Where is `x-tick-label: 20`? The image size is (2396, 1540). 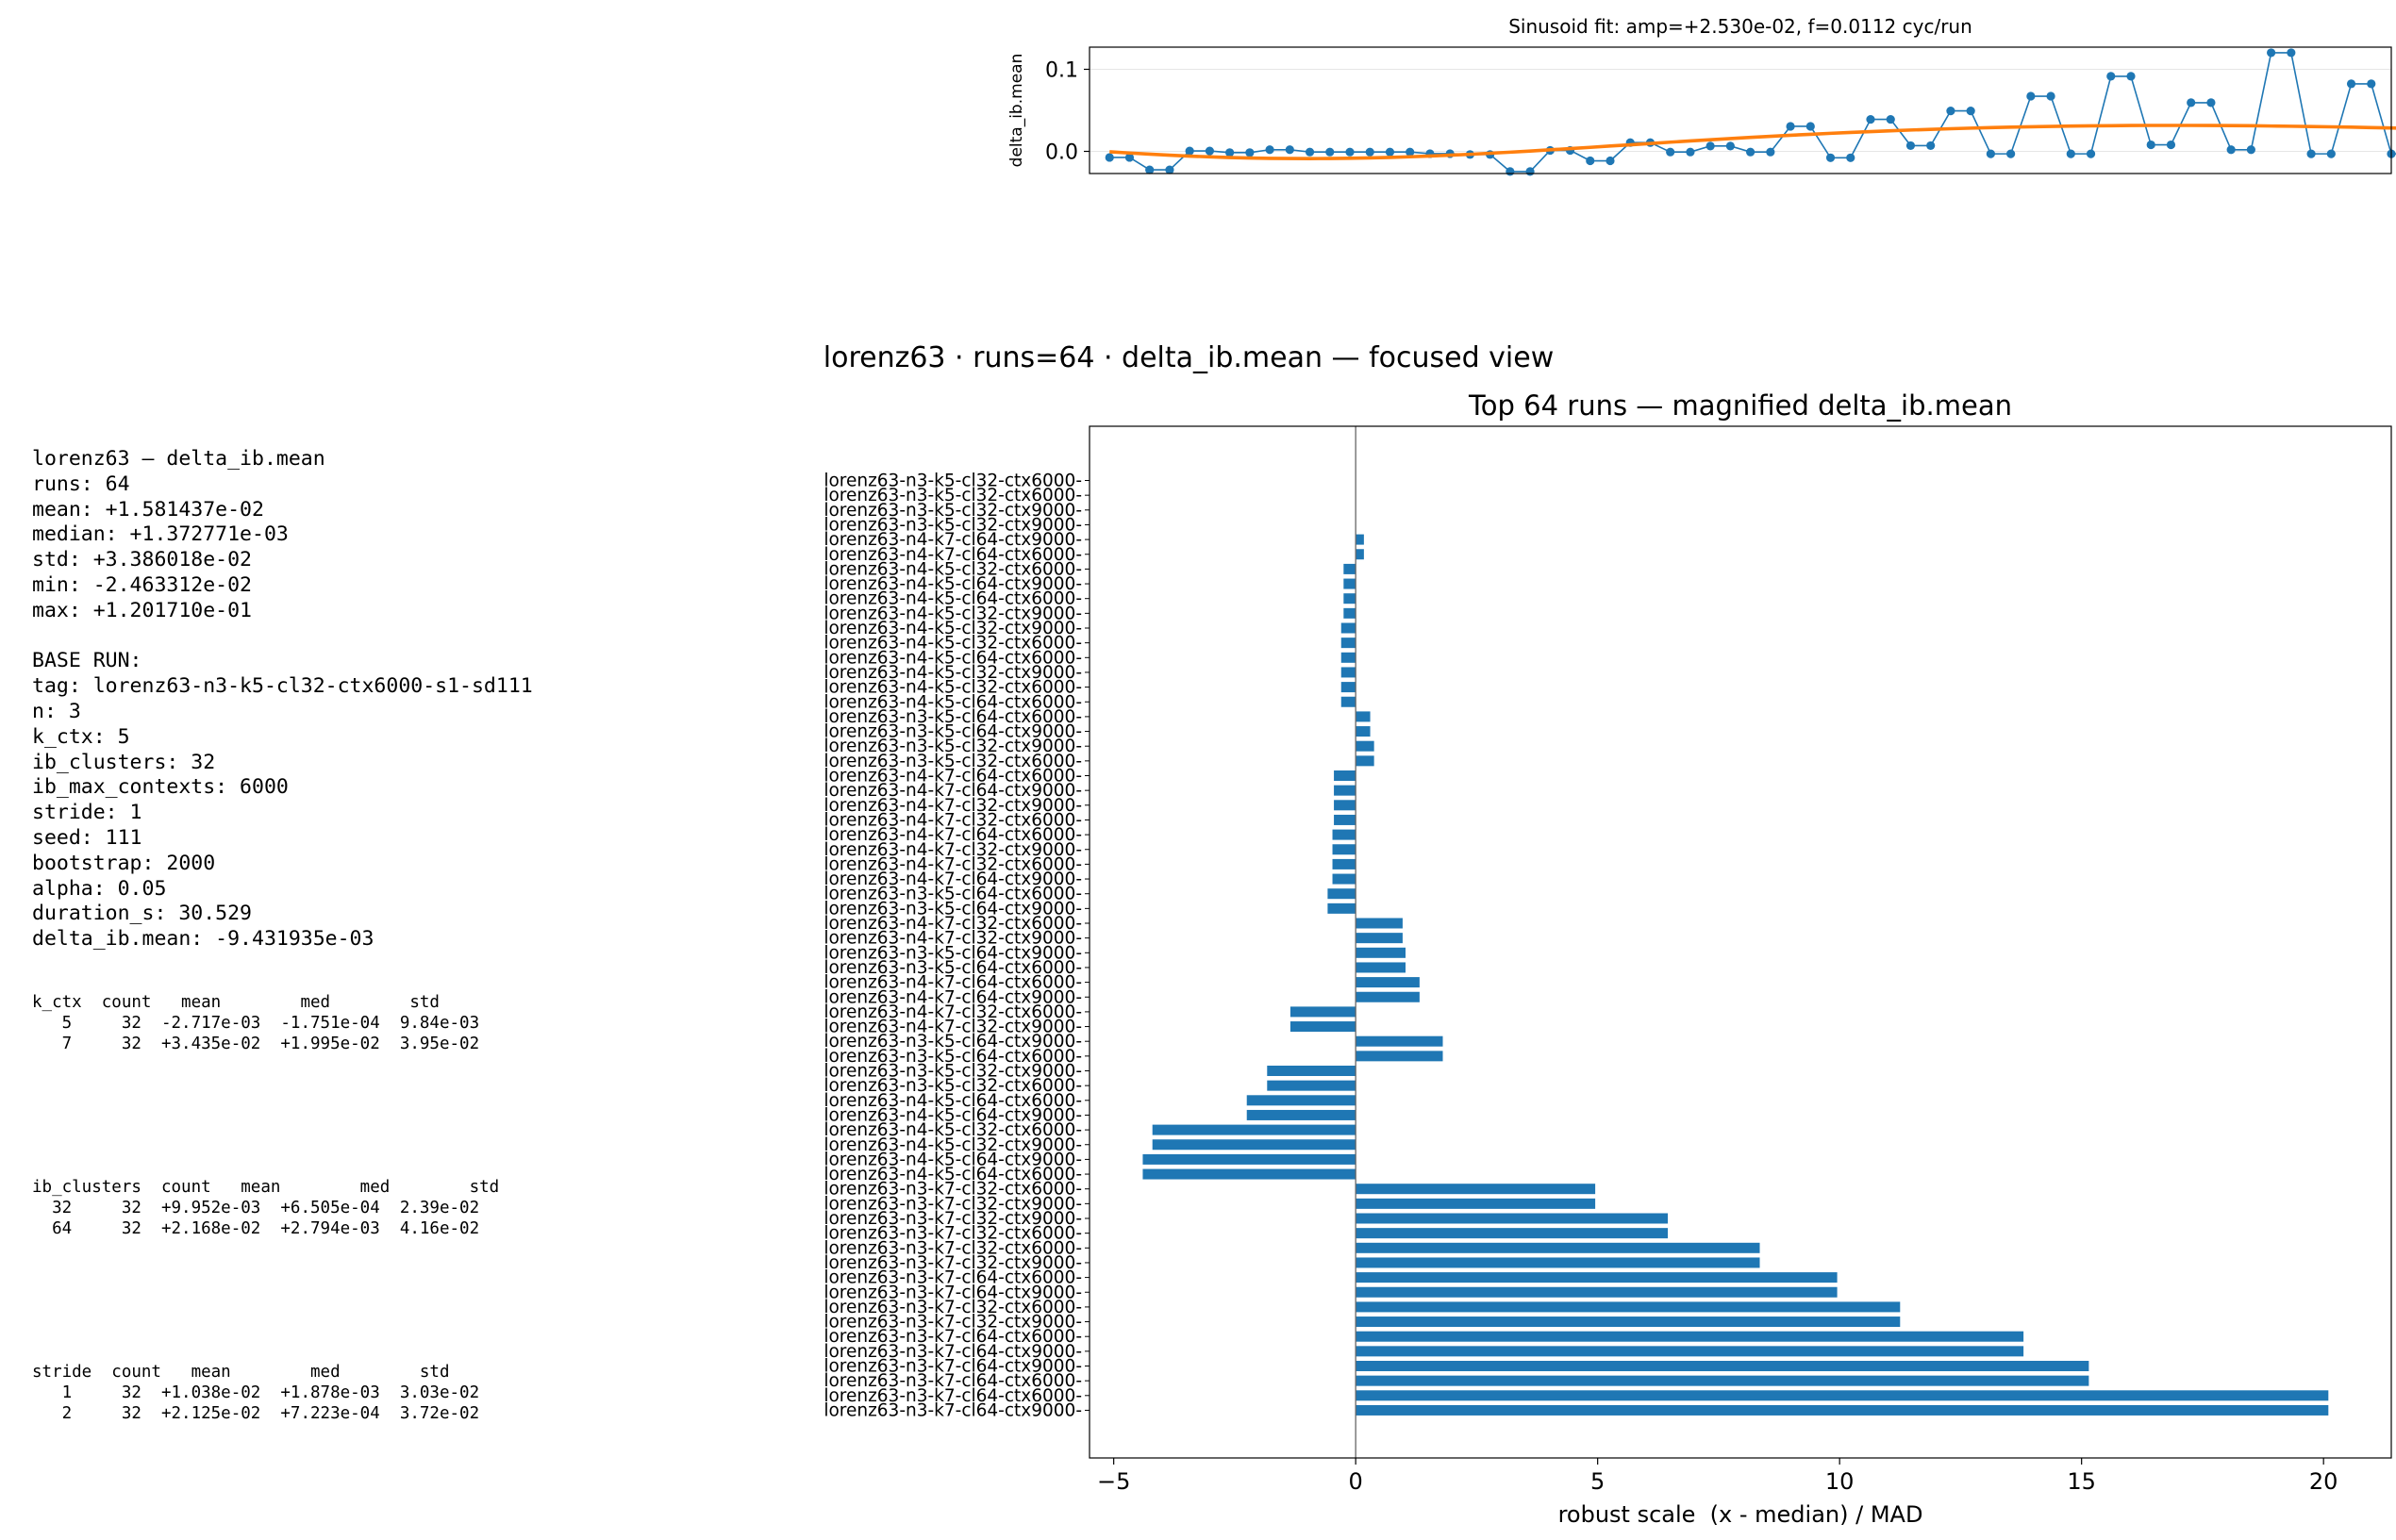 x-tick-label: 20 is located at coordinates (2323, 1481).